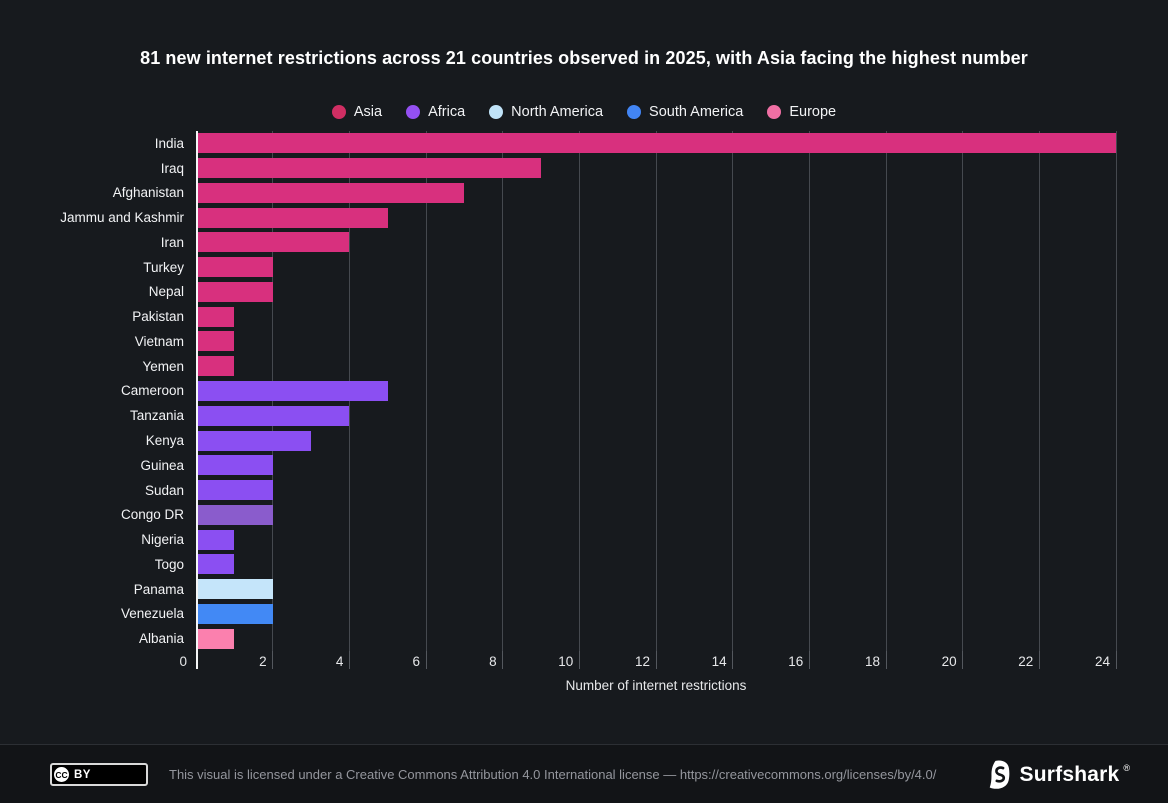  Describe the element at coordinates (183, 661) in the screenshot. I see `x-tick-label: 0` at that location.